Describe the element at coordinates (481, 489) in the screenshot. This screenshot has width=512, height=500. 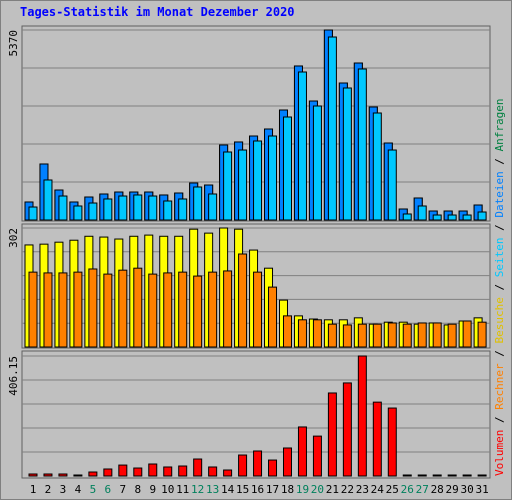
I see `x-tick-label: 31` at that location.